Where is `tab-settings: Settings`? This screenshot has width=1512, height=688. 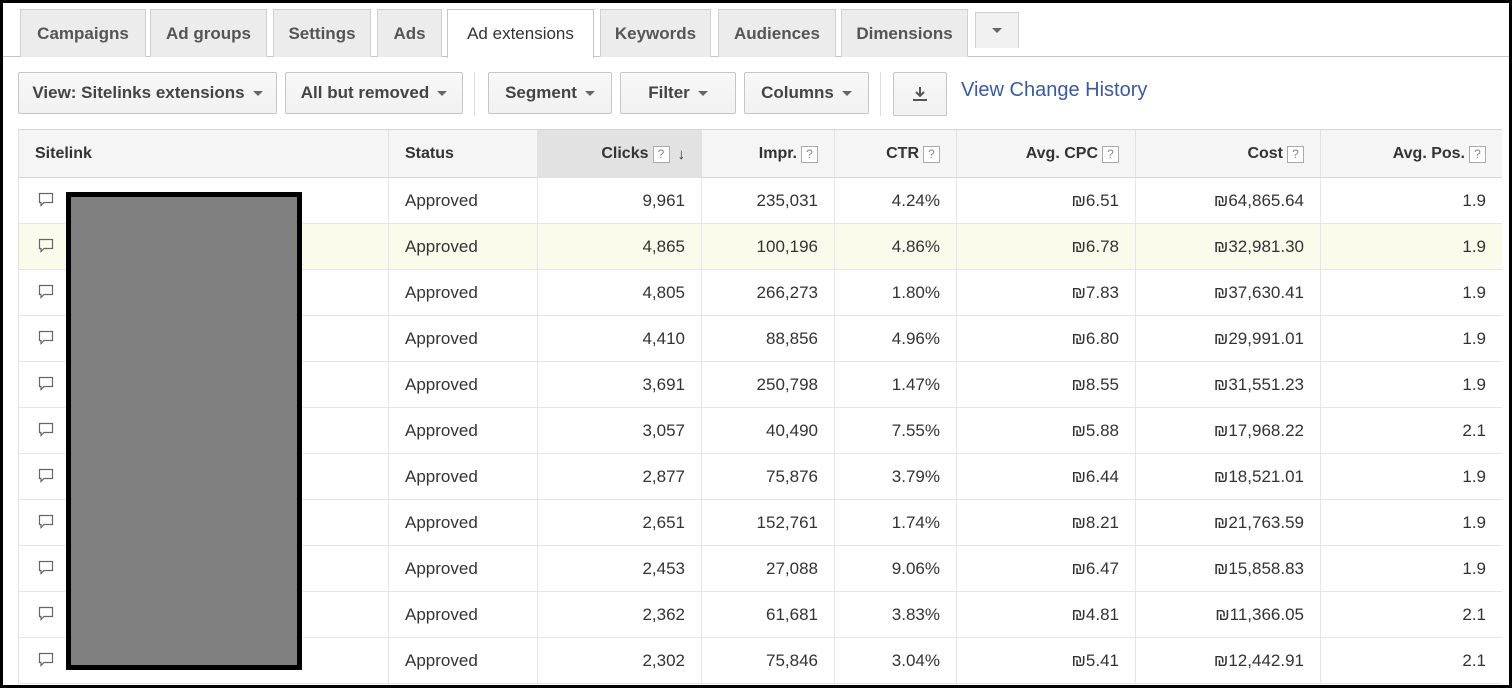
tab-settings: Settings is located at coordinates (322, 33).